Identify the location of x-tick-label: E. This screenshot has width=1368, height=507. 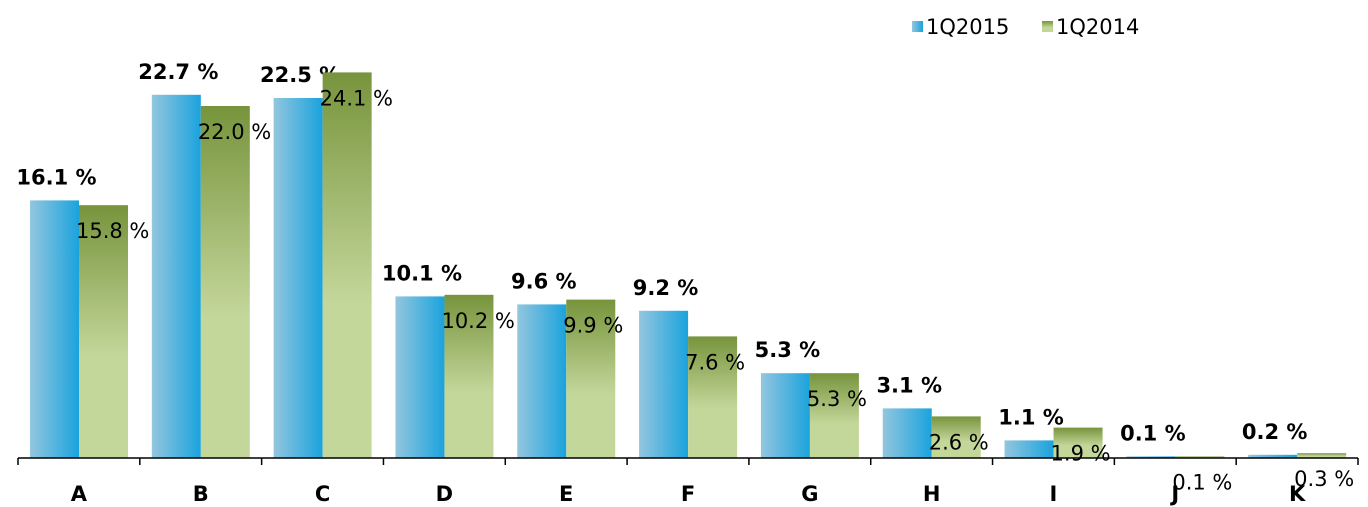
(566, 494).